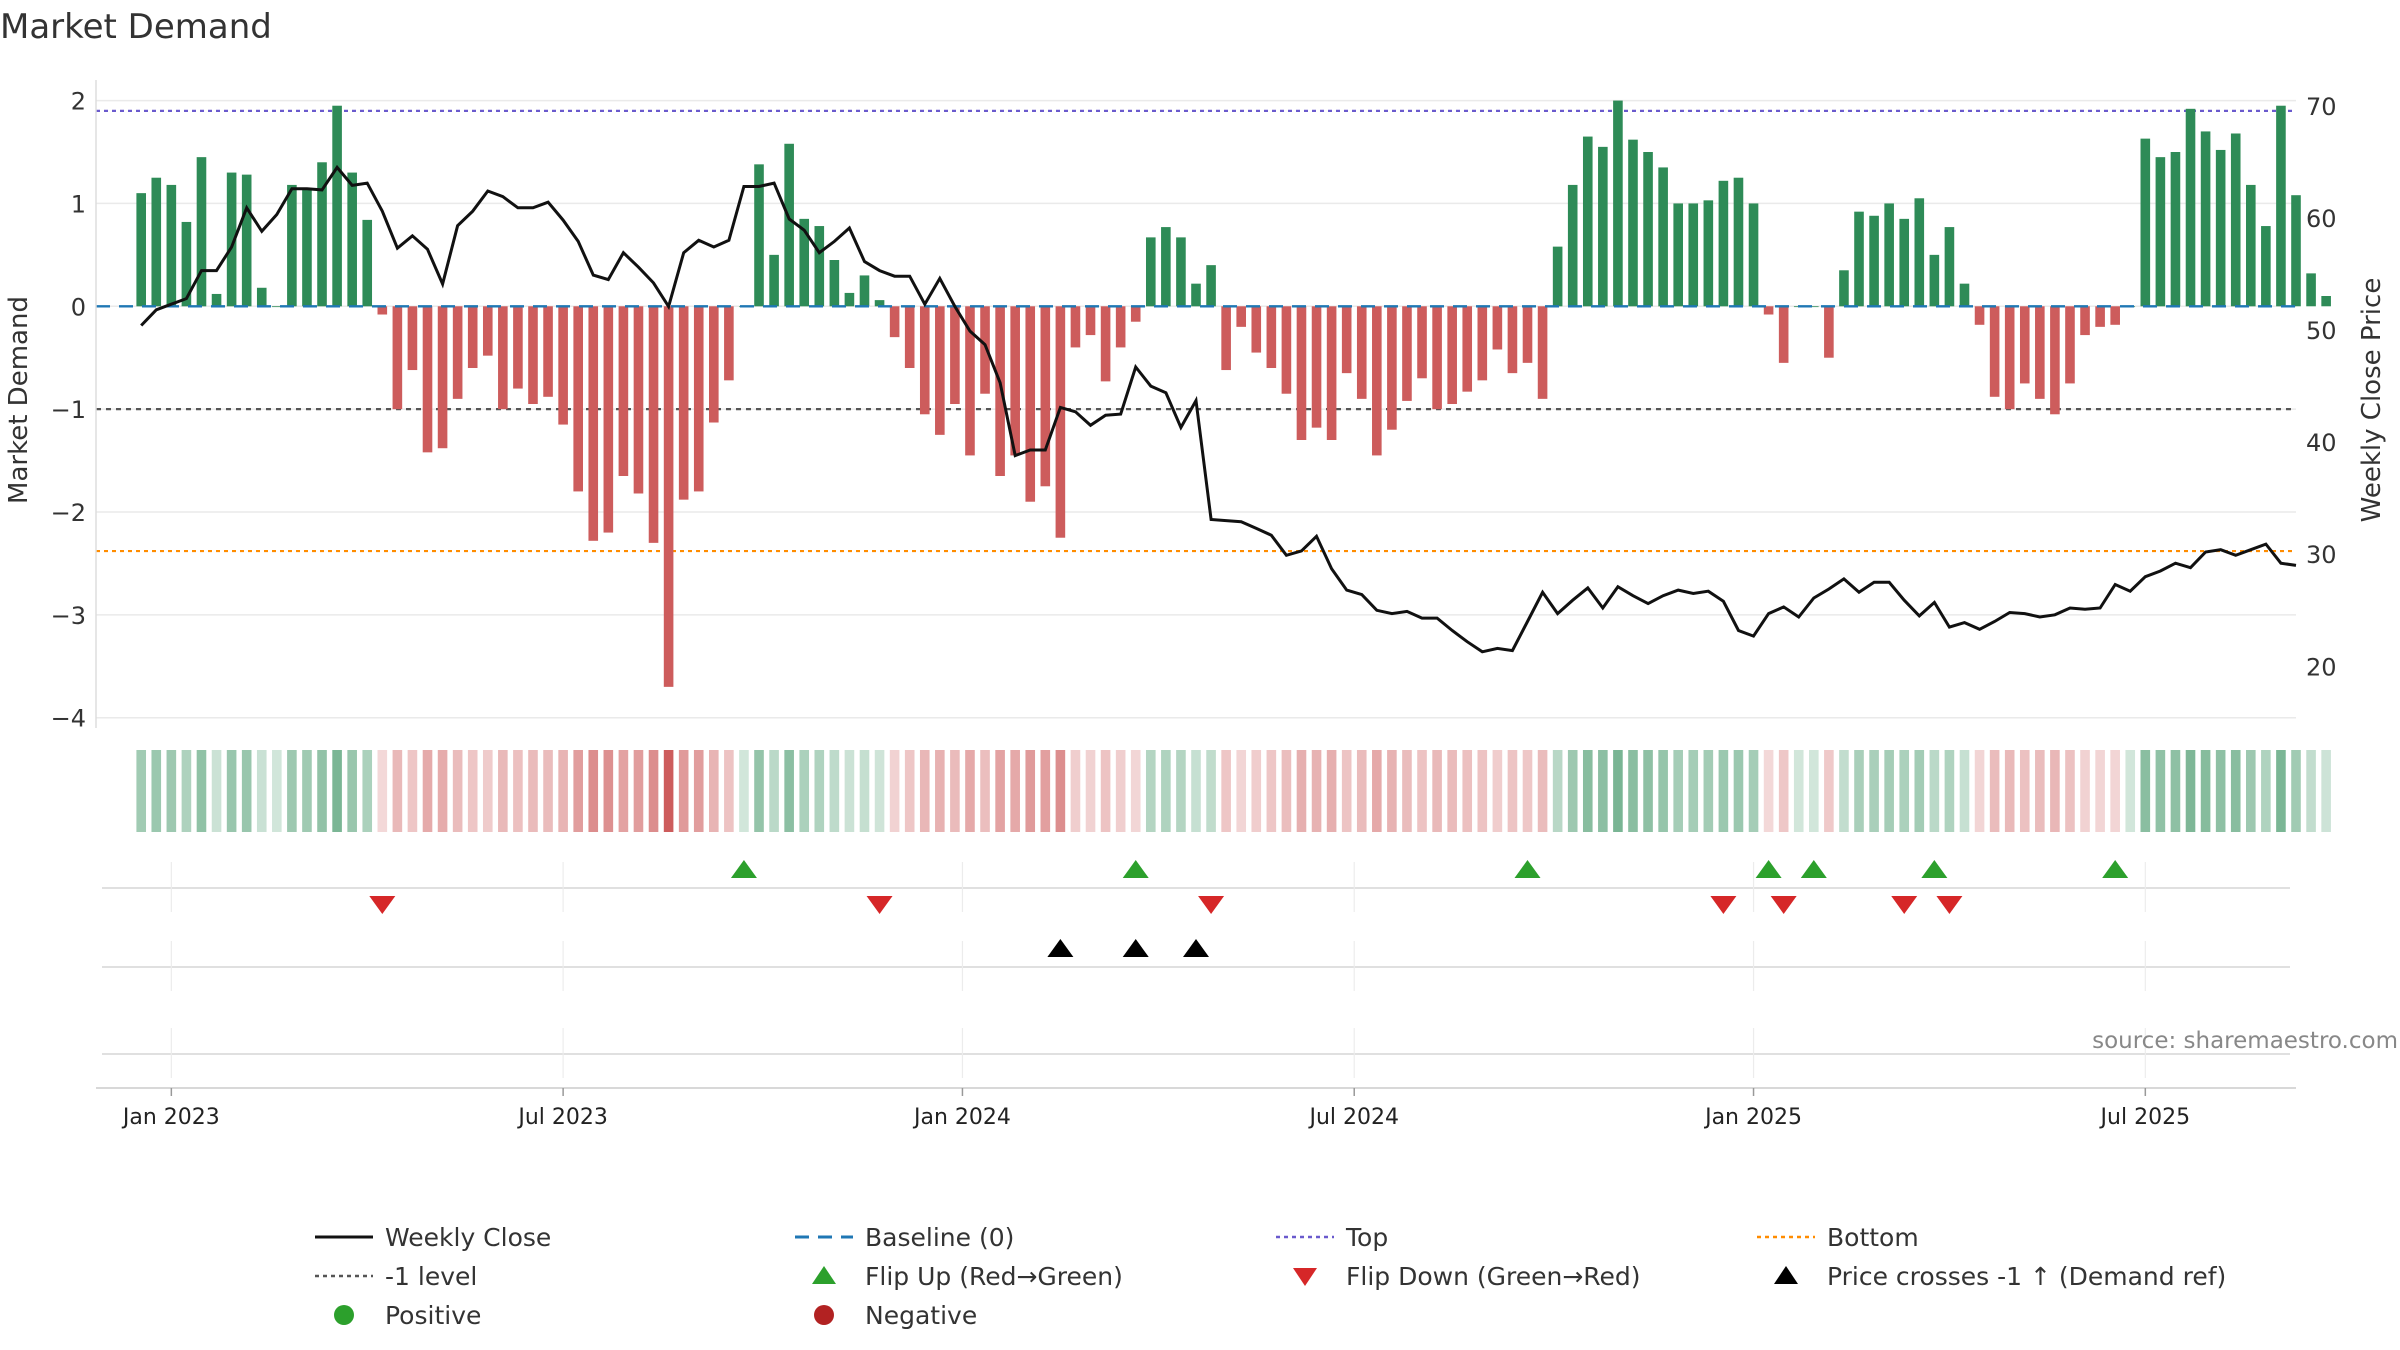  What do you see at coordinates (433, 1237) in the screenshot?
I see `legend-item: Weekly Close` at bounding box center [433, 1237].